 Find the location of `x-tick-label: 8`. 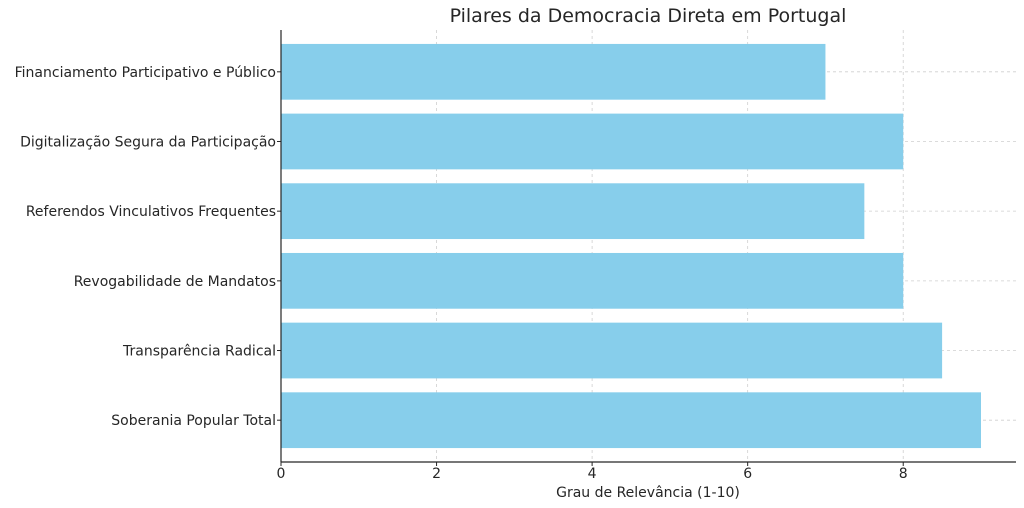

x-tick-label: 8 is located at coordinates (903, 474).